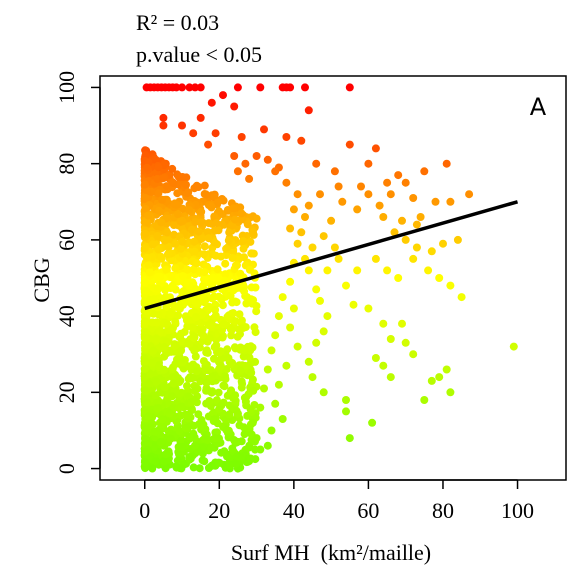  What do you see at coordinates (538, 107) in the screenshot?
I see `panel-label: A` at bounding box center [538, 107].